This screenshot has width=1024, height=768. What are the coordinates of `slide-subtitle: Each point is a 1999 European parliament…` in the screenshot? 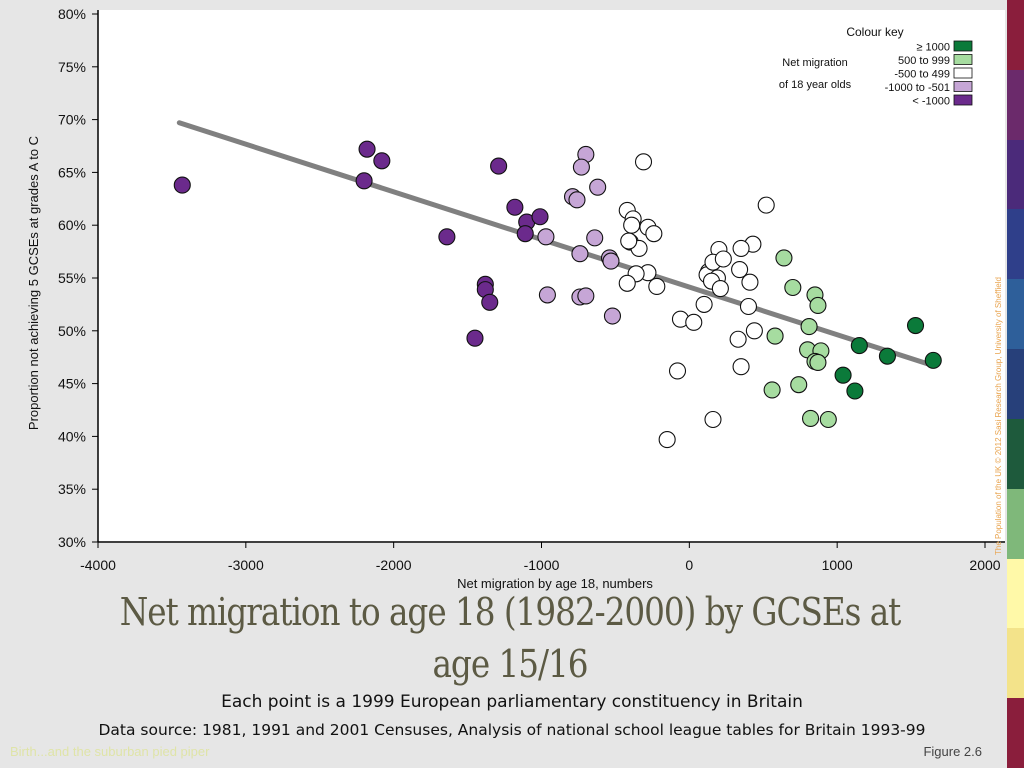 It's located at (512, 702).